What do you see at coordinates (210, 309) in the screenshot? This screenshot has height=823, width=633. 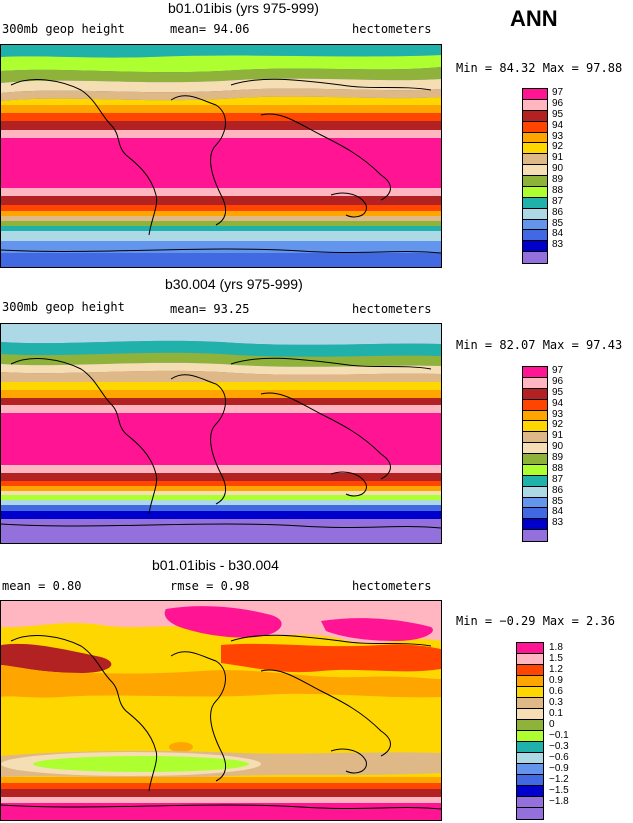 I see `panel2-mean-label: mean= 93.25` at bounding box center [210, 309].